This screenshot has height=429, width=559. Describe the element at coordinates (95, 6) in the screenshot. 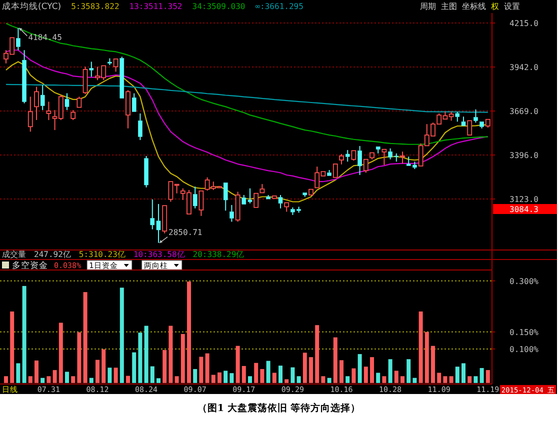

I see `text: 5:3583.822` at that location.